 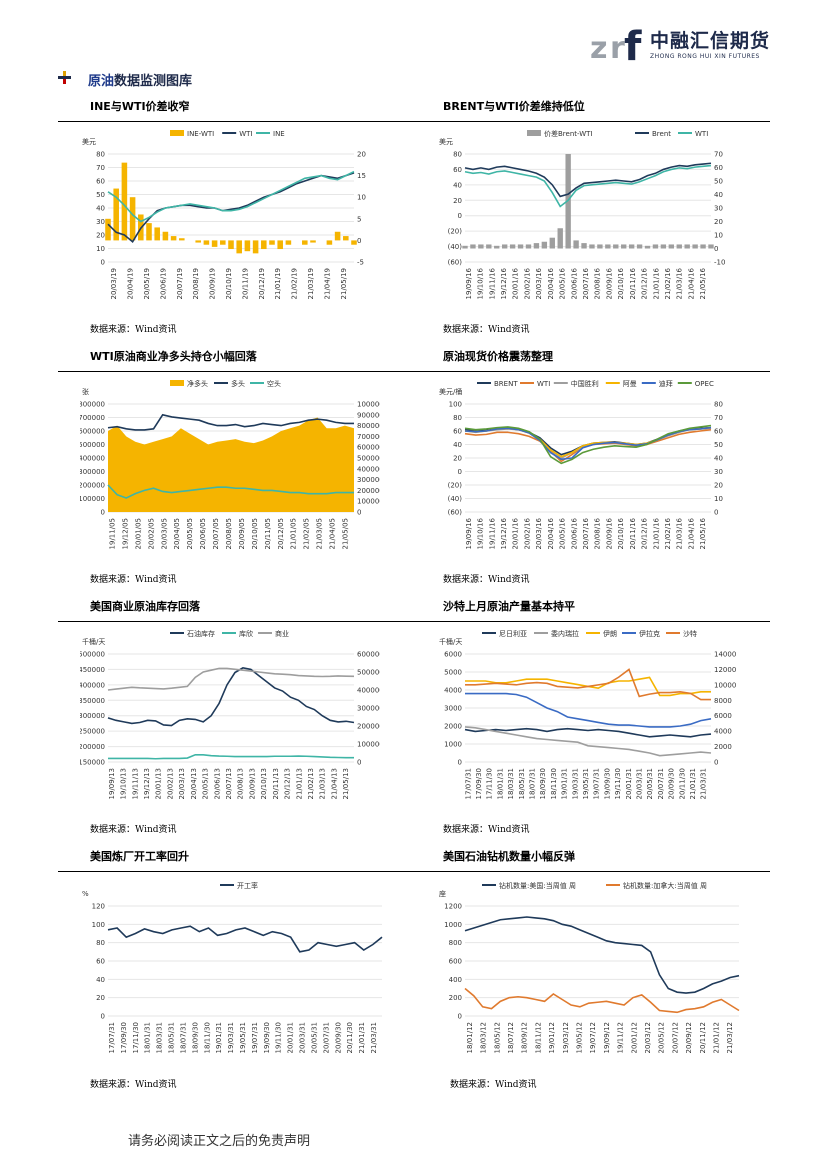 I want to click on x-tick-label: 20/01/05, so click(x=138, y=533).